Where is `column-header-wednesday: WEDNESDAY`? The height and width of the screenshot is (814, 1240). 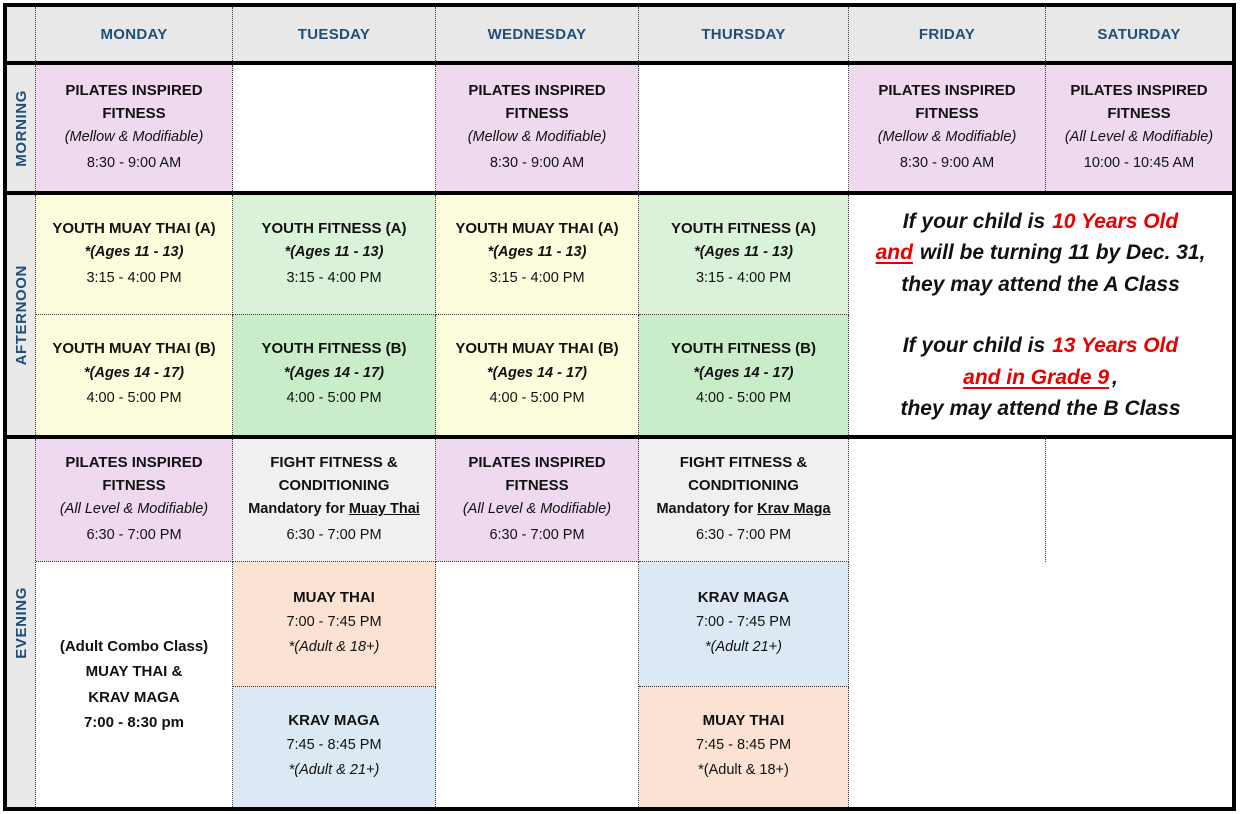
column-header-wednesday: WEDNESDAY is located at coordinates (537, 34).